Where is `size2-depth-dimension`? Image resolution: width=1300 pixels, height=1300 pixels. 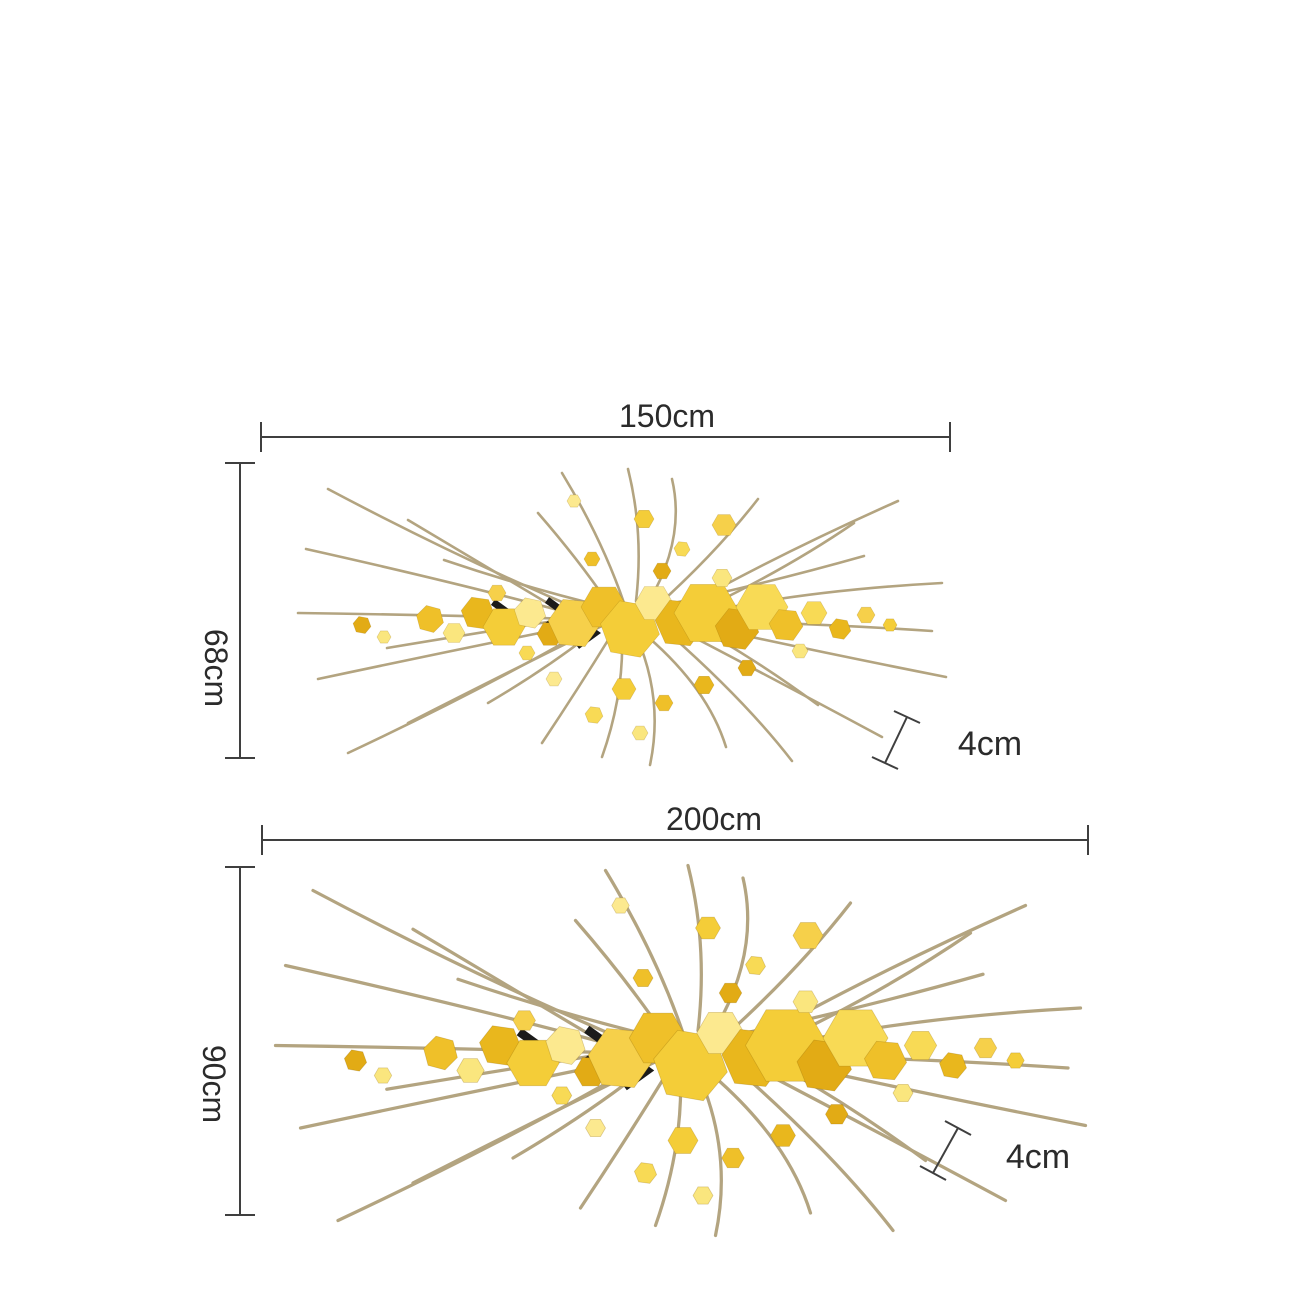
size2-depth-dimension is located at coordinates (945, 1150).